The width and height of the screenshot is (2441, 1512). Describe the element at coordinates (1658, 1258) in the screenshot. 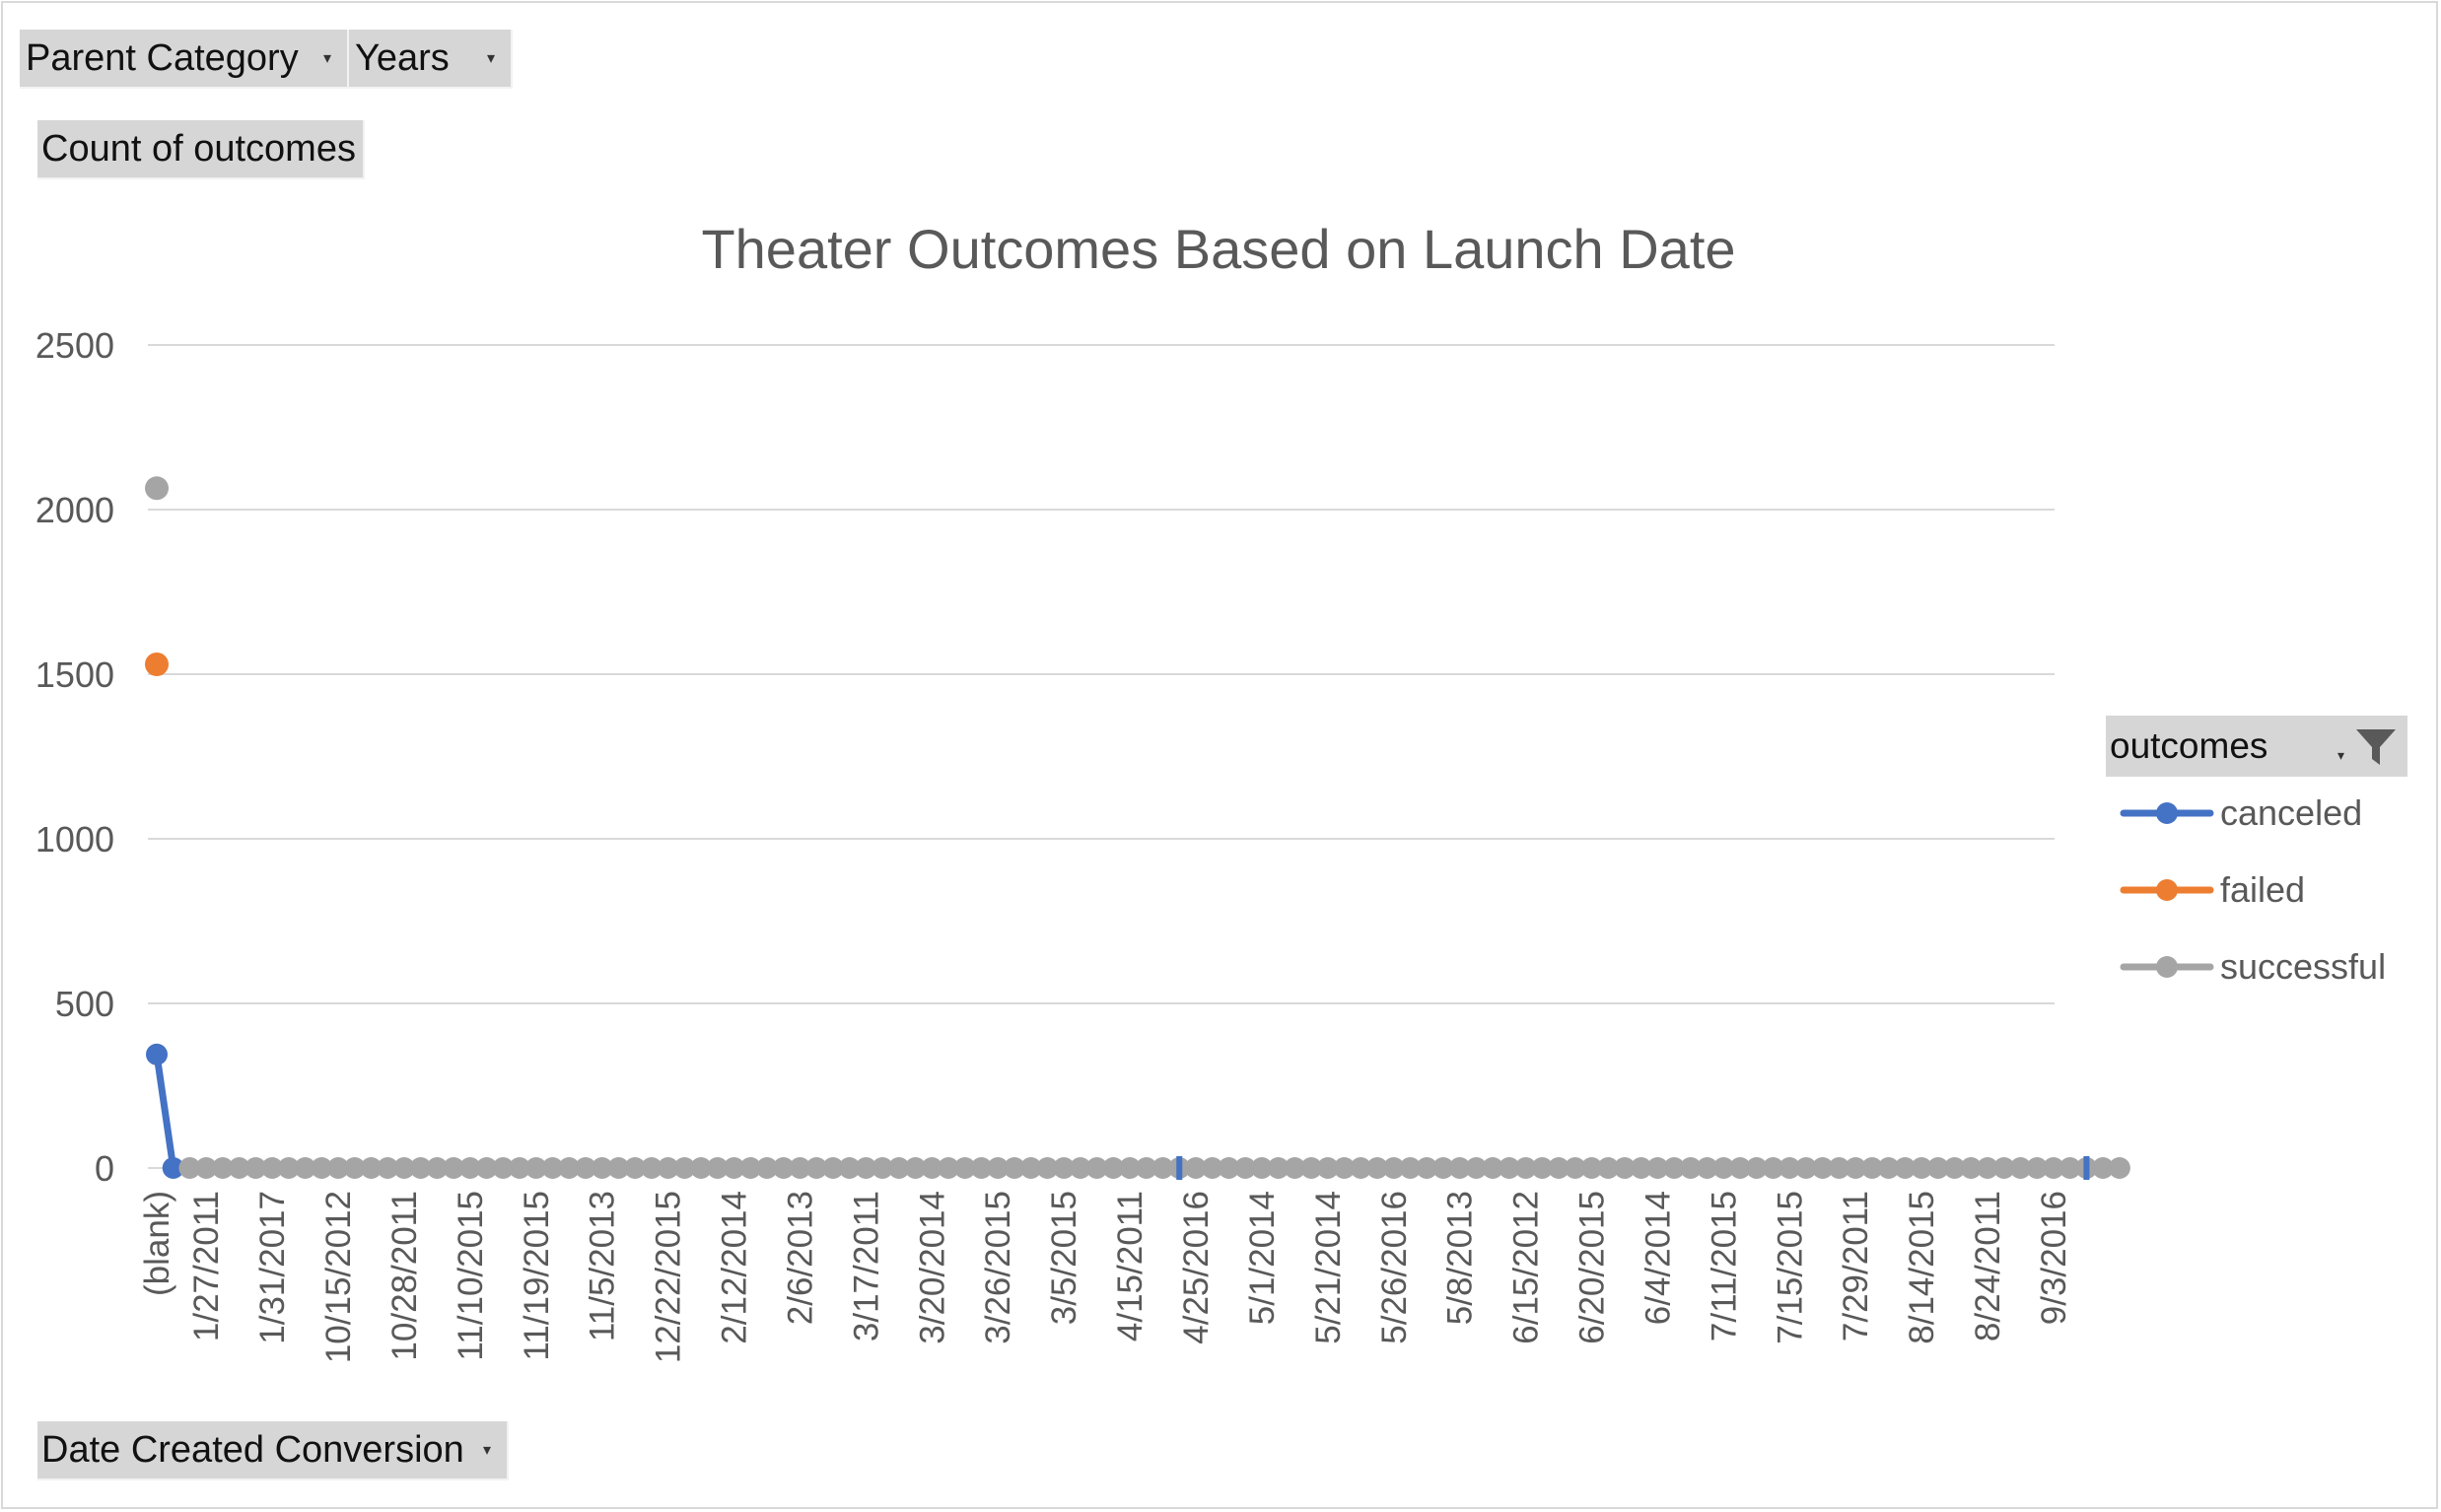

I see `x-tick-label: 6/4/2014` at that location.